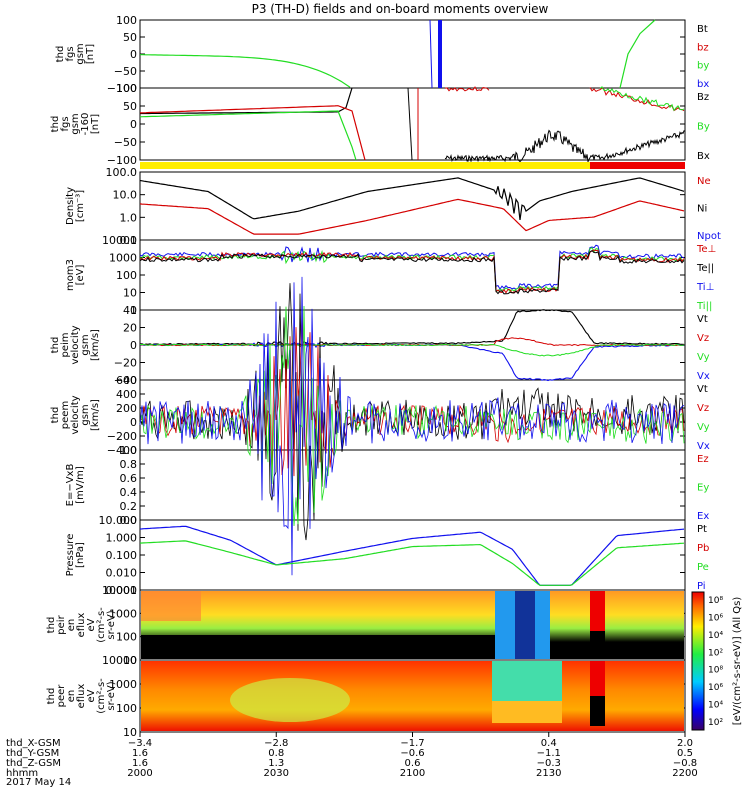 The width and height of the screenshot is (750, 800). Describe the element at coordinates (412, 216) in the screenshot. I see `density-Ne` at that location.